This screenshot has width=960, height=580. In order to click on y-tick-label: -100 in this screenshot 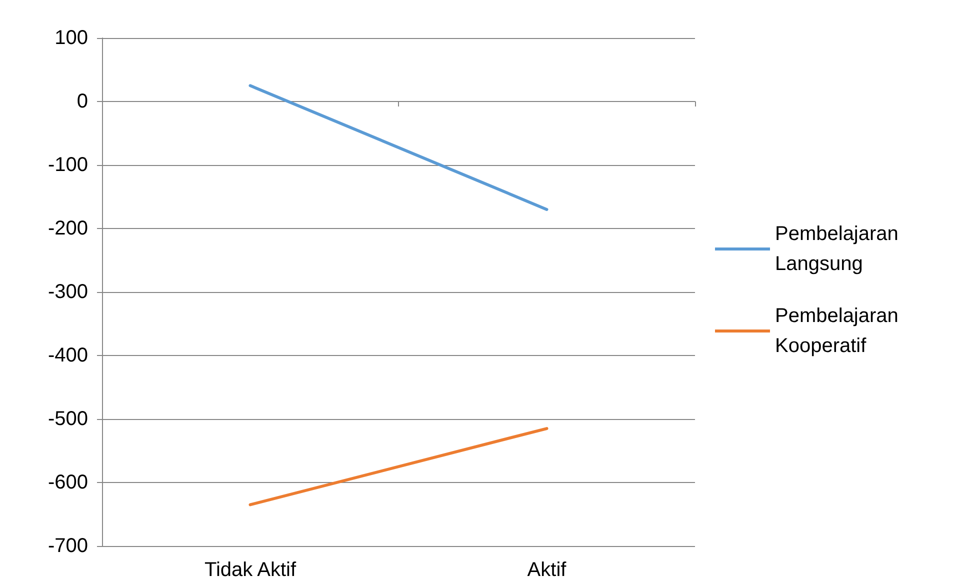, I will do `click(68, 165)`.